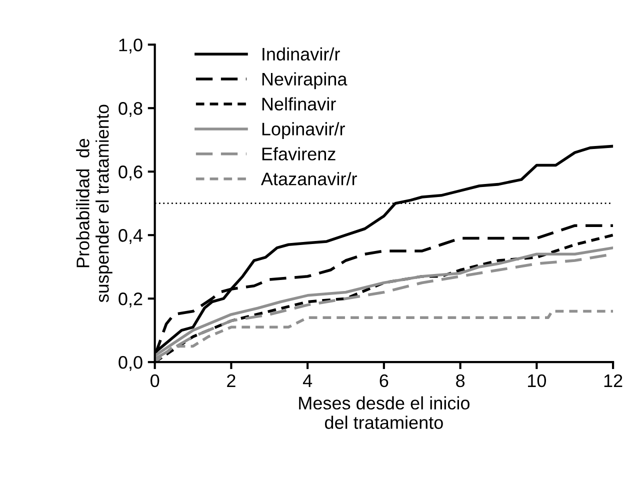 This screenshot has height=496, width=632. Describe the element at coordinates (384, 412) in the screenshot. I see `x-axis-title: Meses desde el inicio del tratamiento` at that location.